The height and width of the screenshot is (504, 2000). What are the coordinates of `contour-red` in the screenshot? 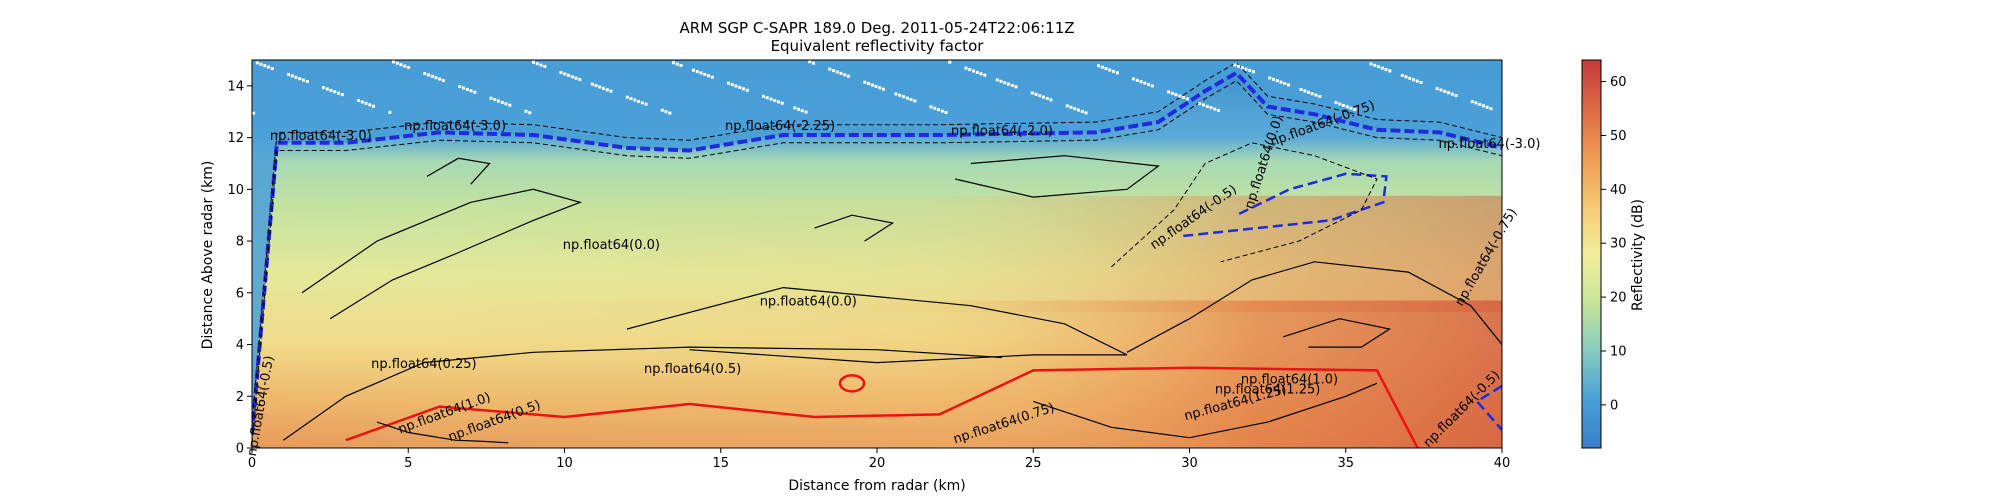 It's located at (852, 383).